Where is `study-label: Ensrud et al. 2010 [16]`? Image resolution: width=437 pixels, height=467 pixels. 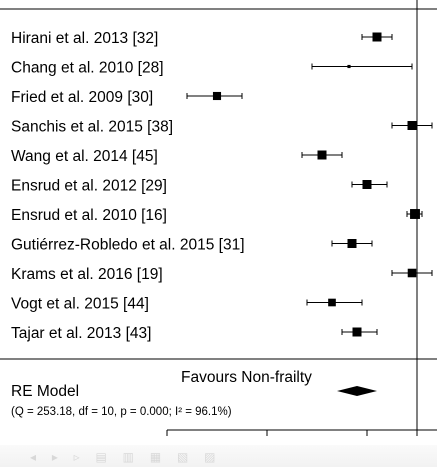 study-label: Ensrud et al. 2010 [16] is located at coordinates (89, 215).